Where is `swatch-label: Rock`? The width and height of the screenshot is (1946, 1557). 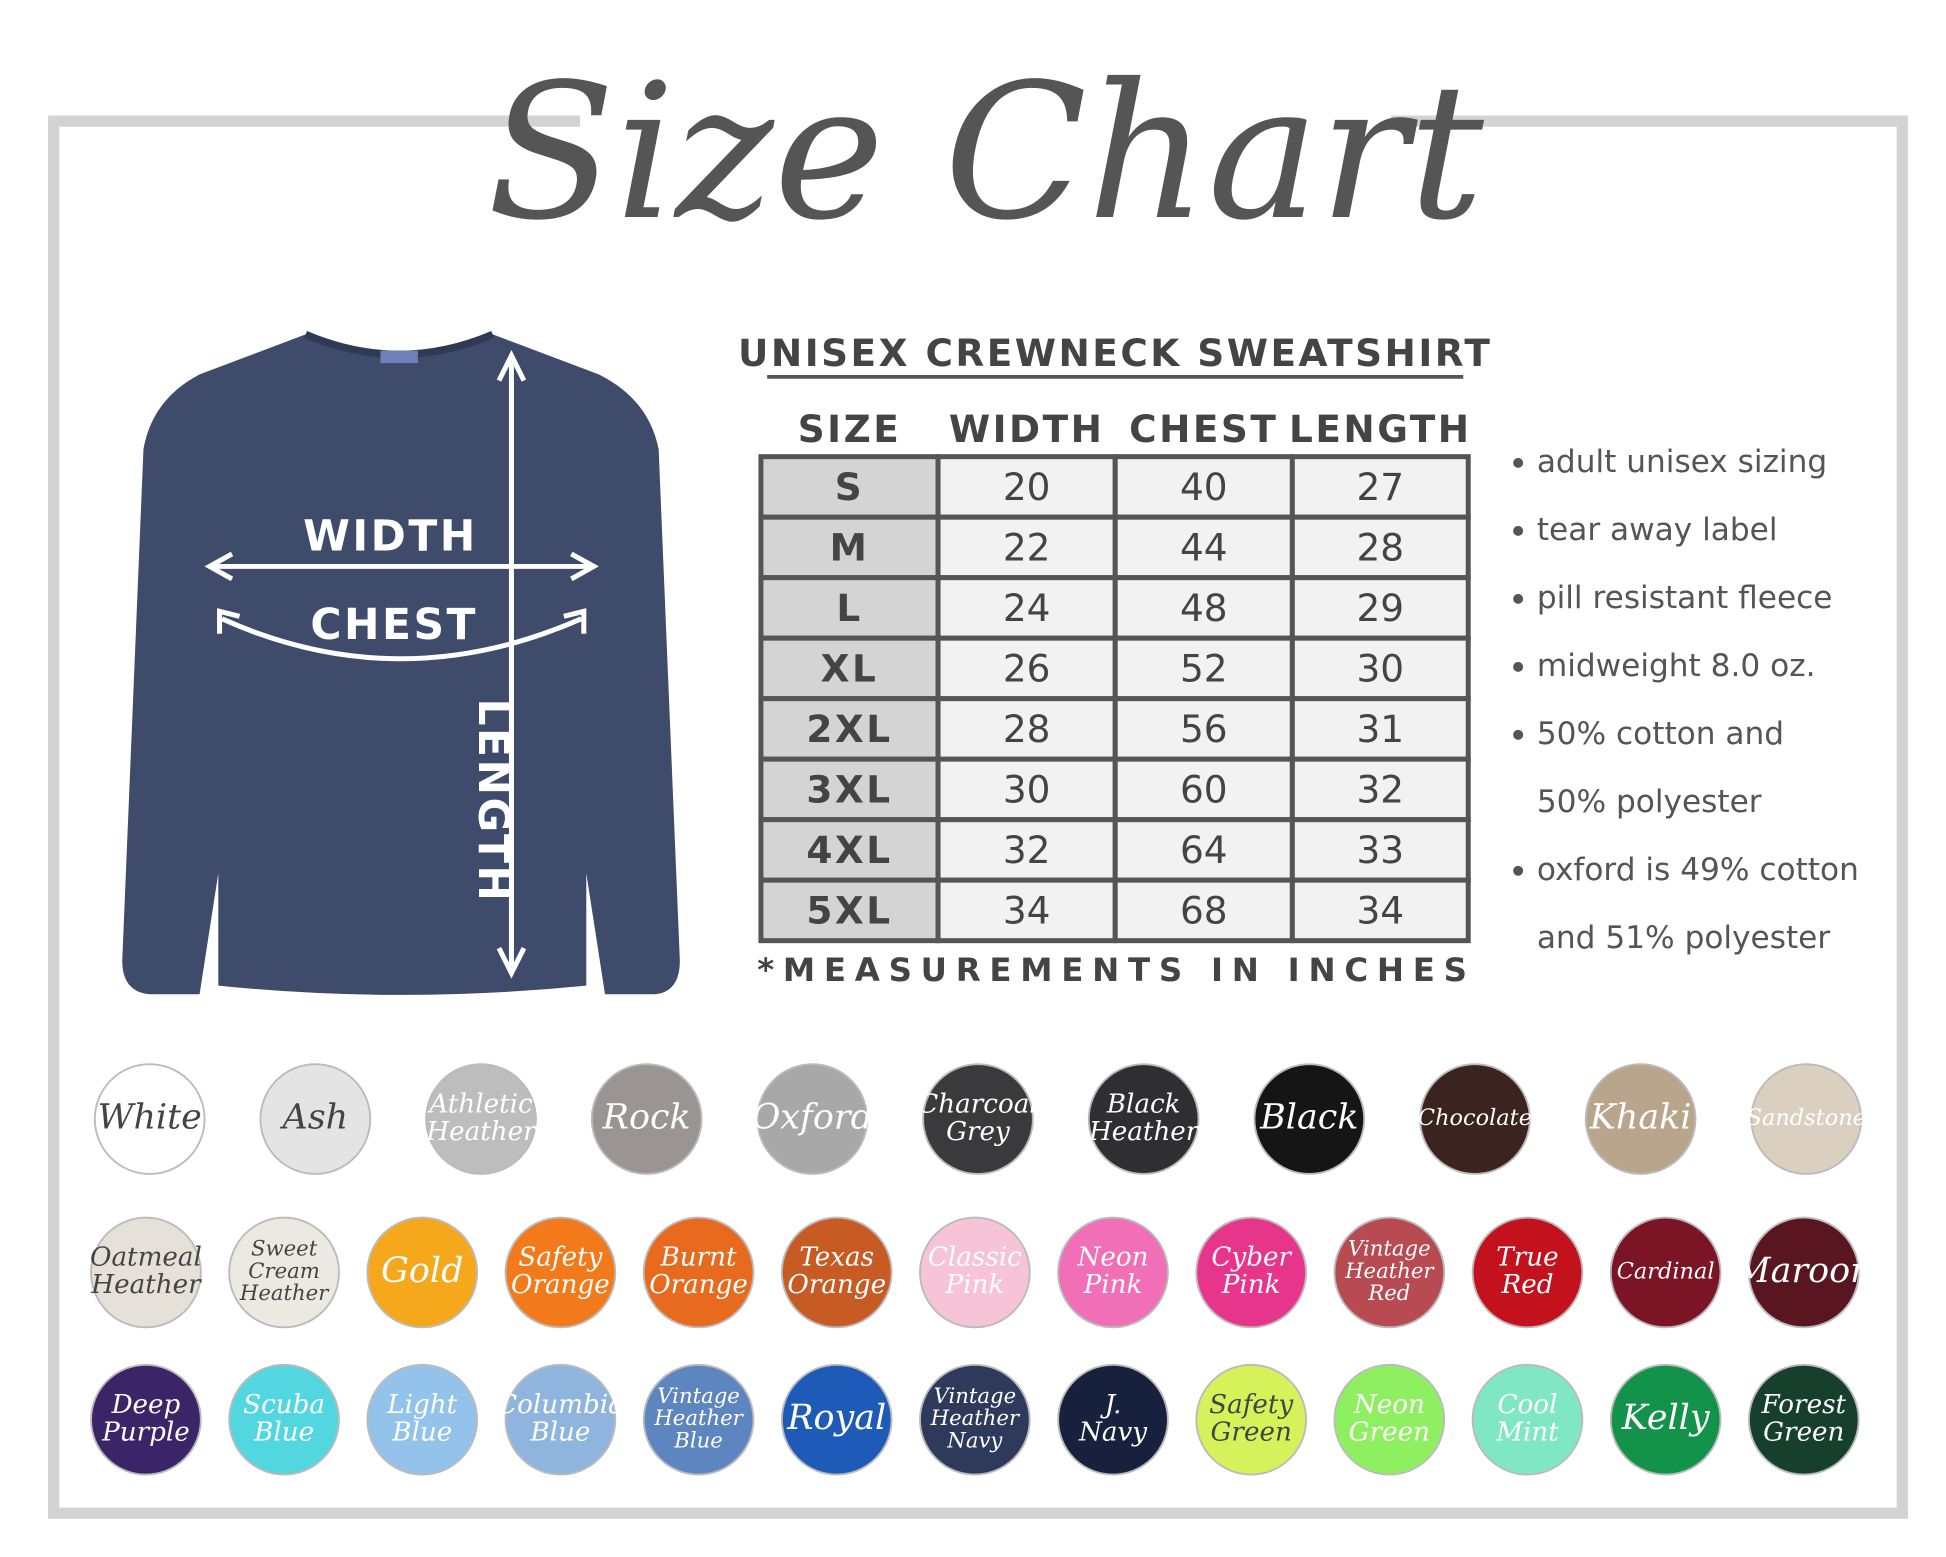
swatch-label: Rock is located at coordinates (646, 1118).